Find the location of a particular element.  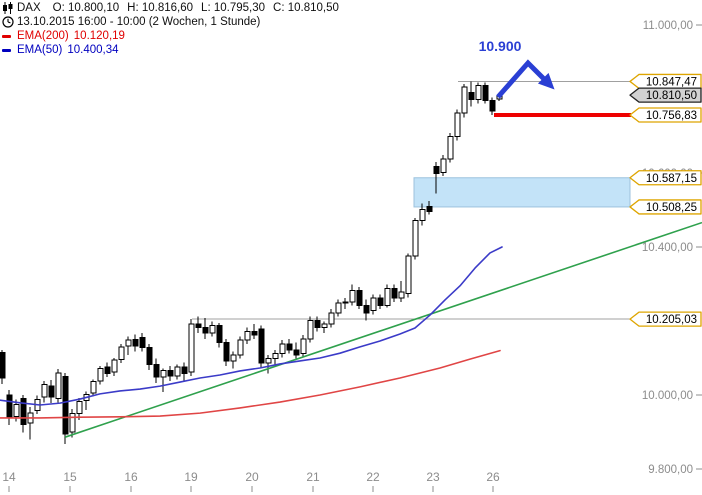

clock-icon is located at coordinates (9, 22).